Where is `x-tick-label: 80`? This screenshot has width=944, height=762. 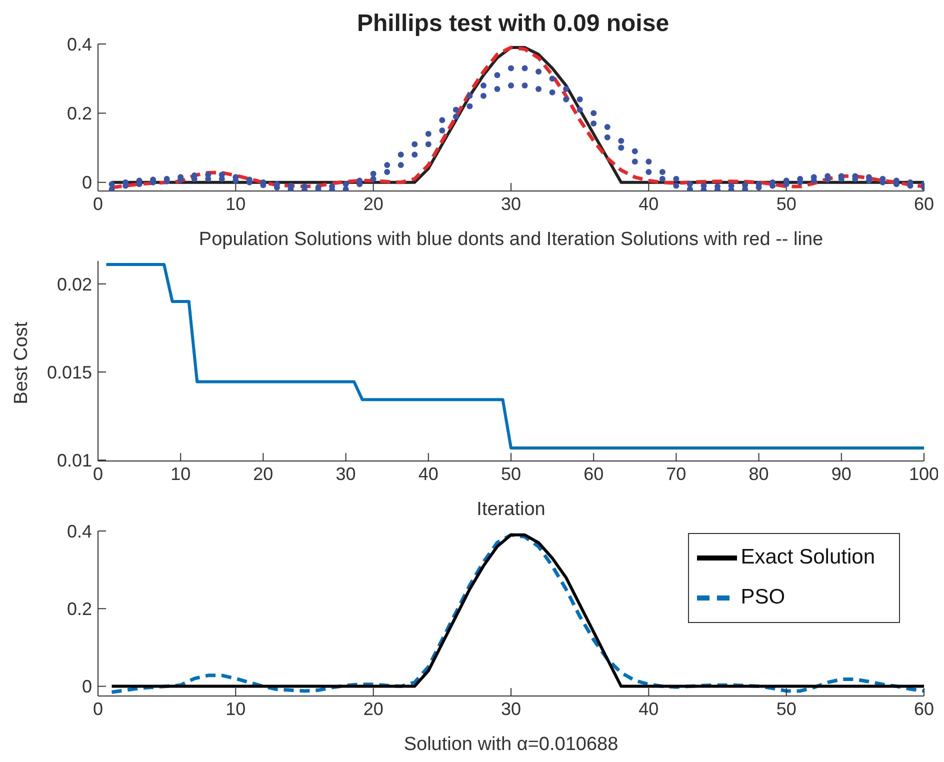 x-tick-label: 80 is located at coordinates (758, 474).